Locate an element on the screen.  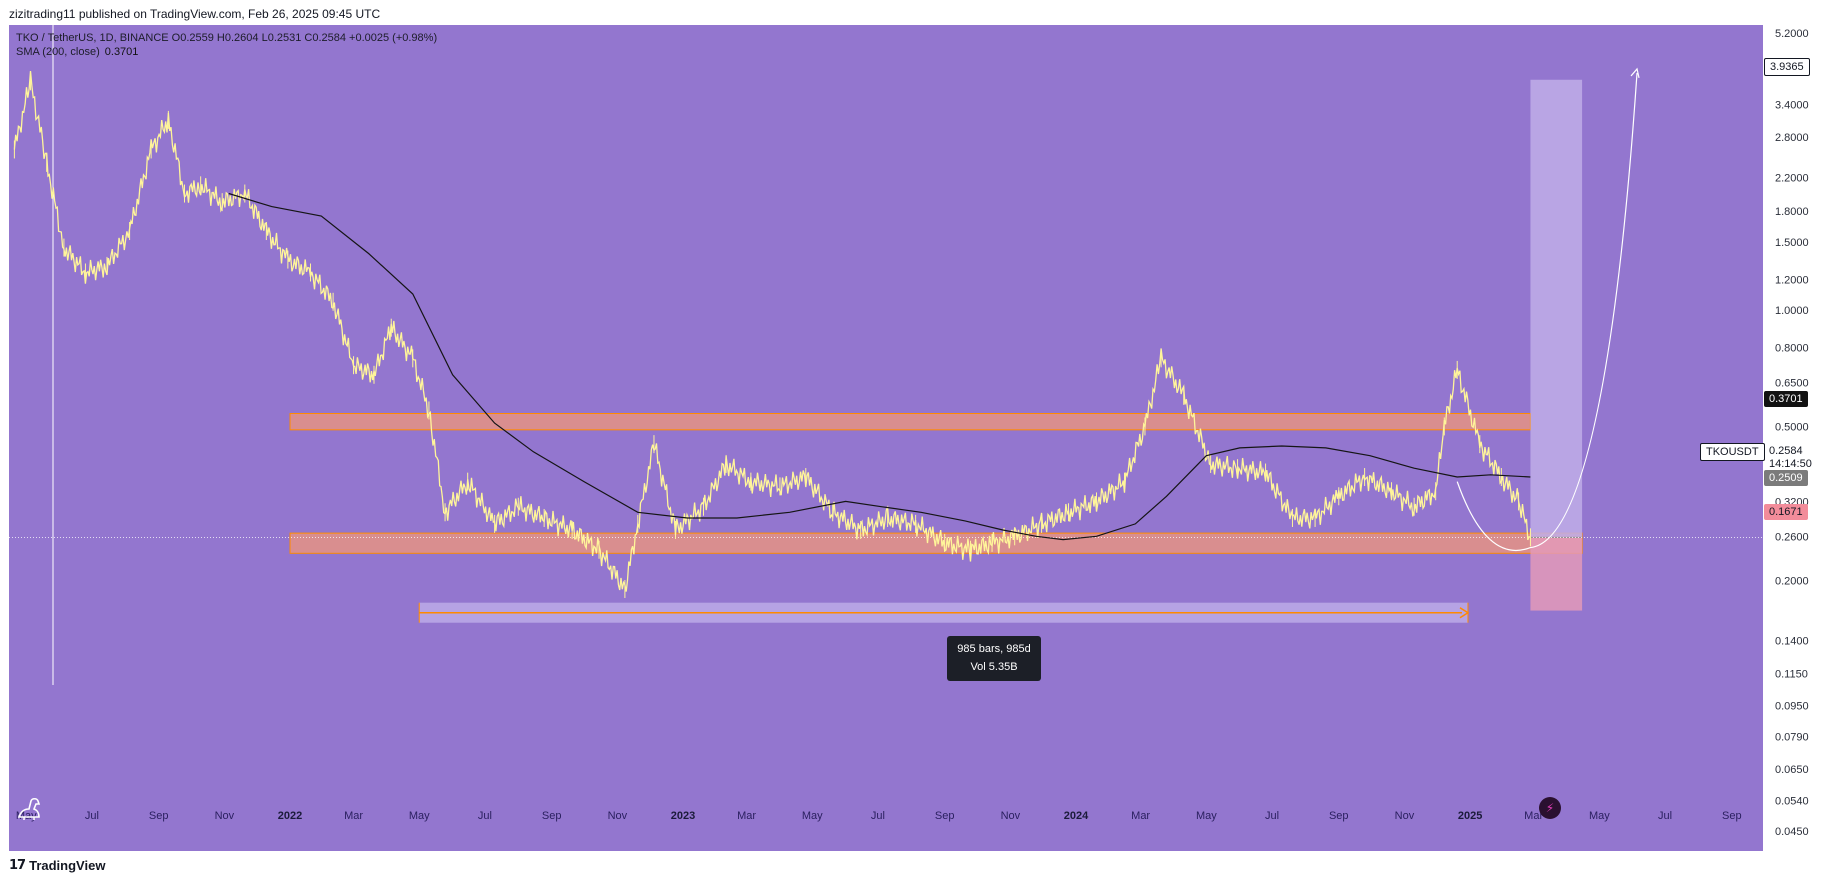
stop-zone is located at coordinates (1556, 574).